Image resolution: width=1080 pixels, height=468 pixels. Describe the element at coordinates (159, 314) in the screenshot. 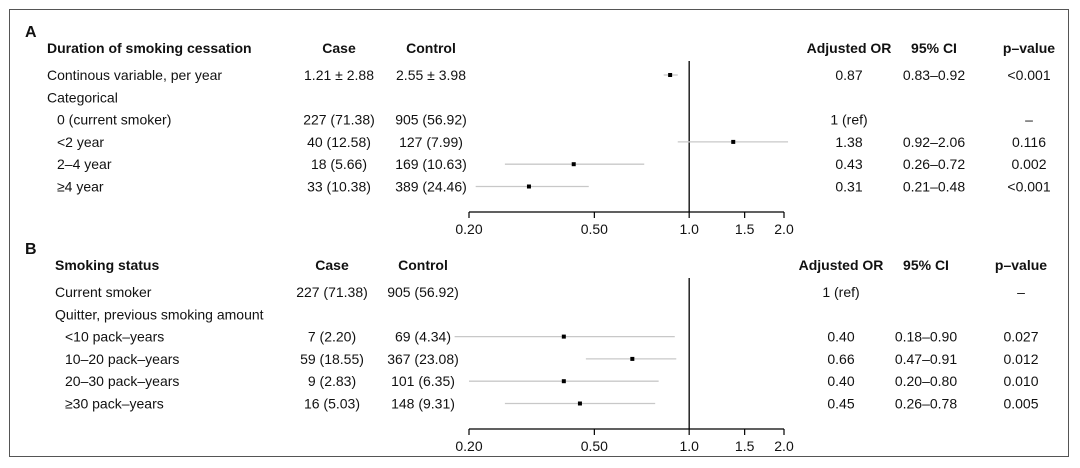

I see `row-label: Quitter, previous smoking amount` at that location.